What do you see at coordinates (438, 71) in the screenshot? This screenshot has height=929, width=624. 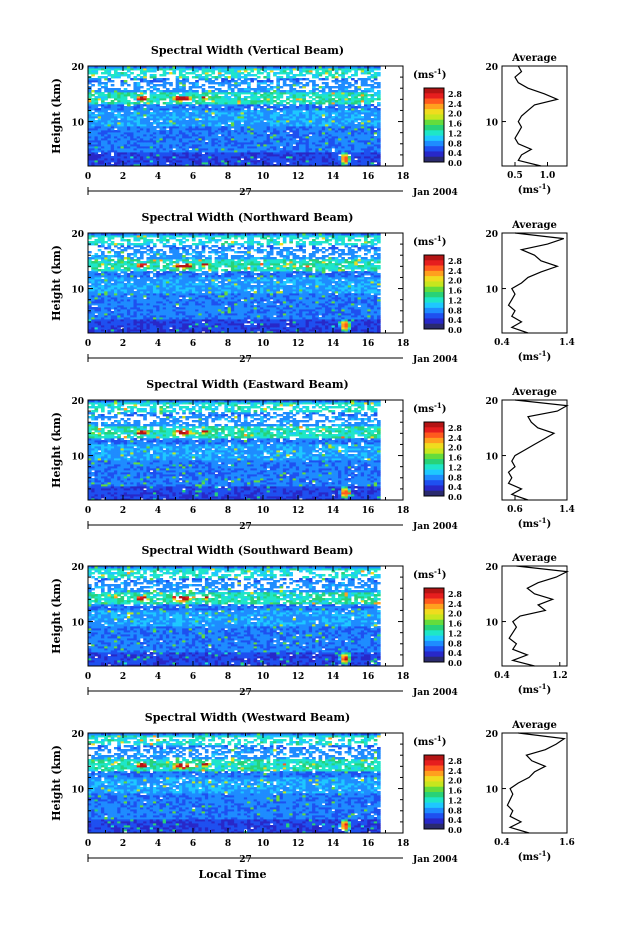 I see `colorbar-unit-exp: -1` at bounding box center [438, 71].